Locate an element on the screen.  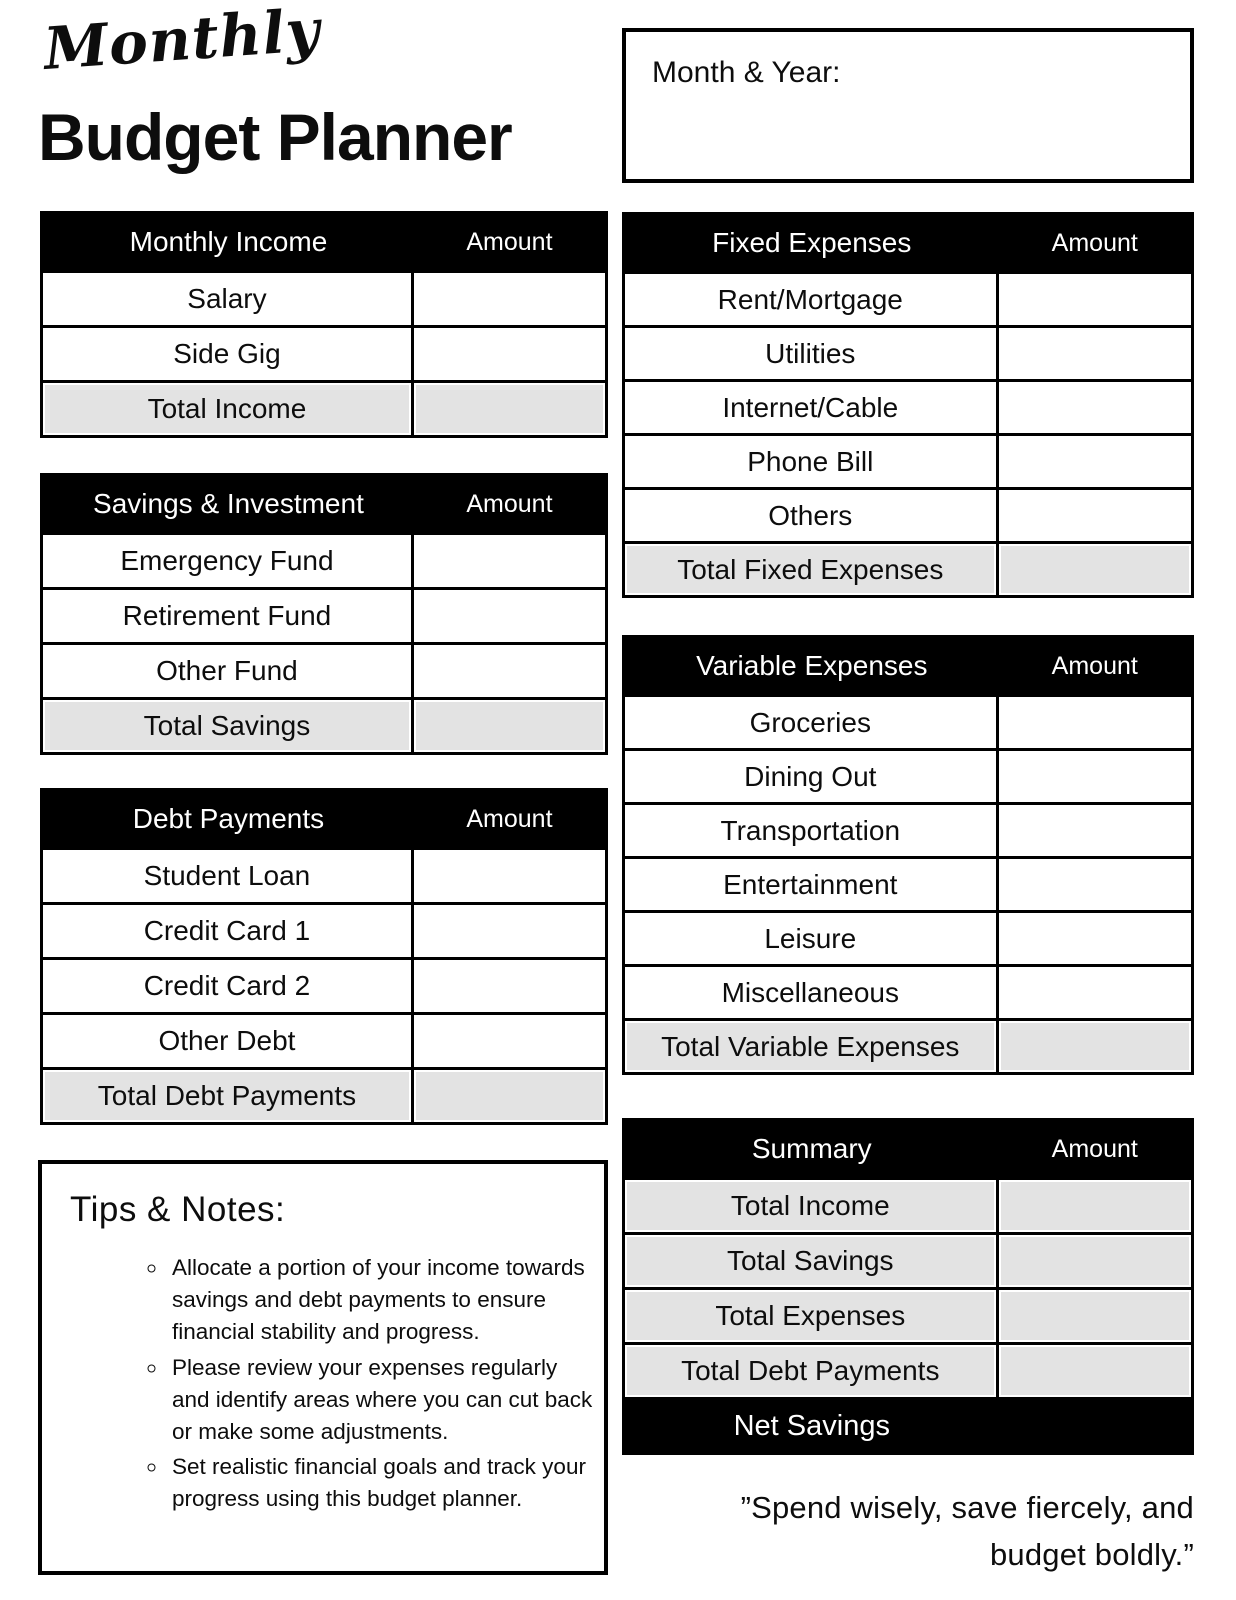
table-header: Monthly Income Amount is located at coordinates (324, 242).